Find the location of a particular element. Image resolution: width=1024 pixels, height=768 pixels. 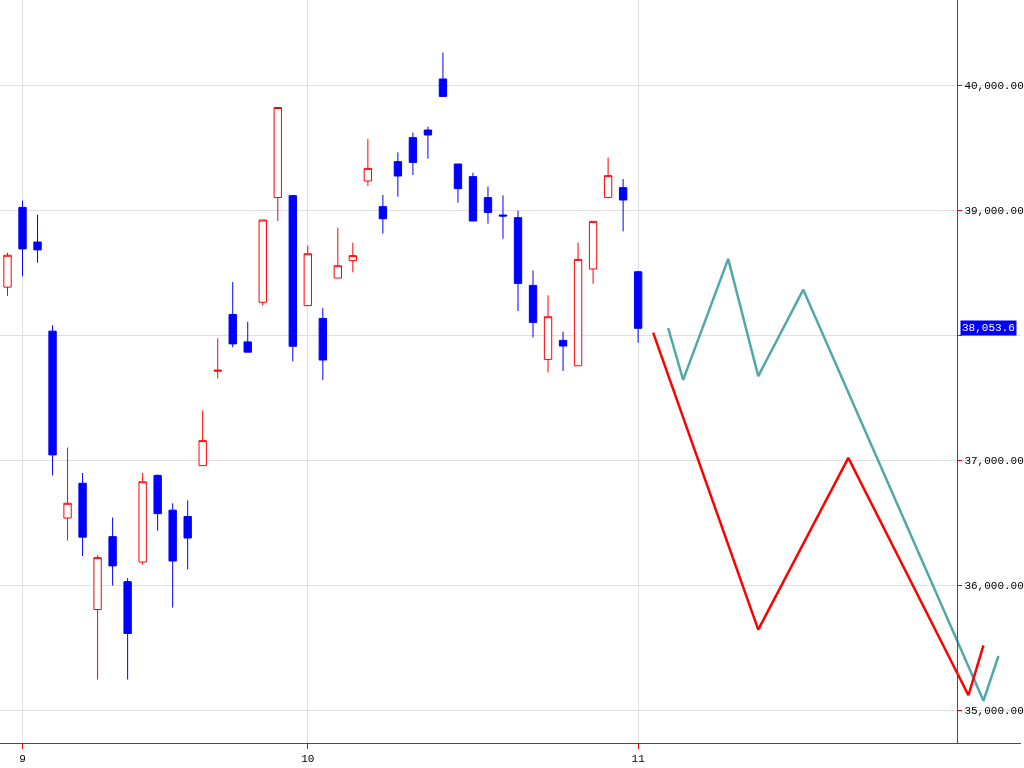

y-tick-label: 35,000.00 is located at coordinates (994, 710).